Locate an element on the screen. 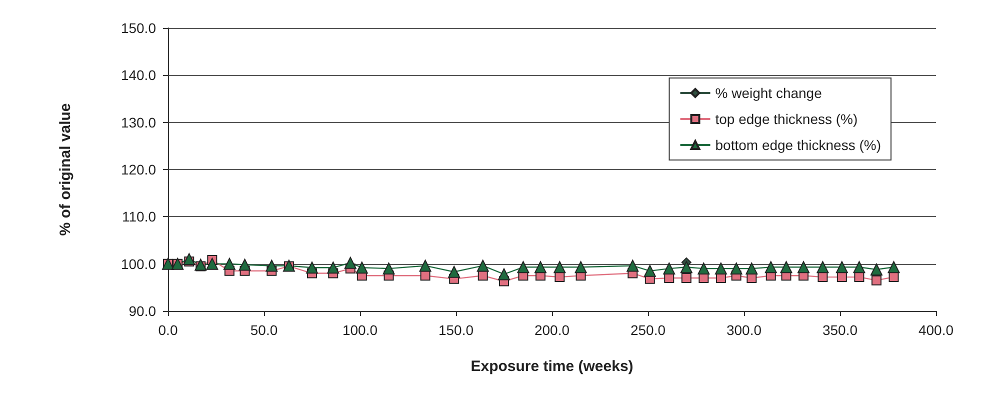 This screenshot has width=999, height=411. y-tick-label: 130.0 is located at coordinates (138, 122).